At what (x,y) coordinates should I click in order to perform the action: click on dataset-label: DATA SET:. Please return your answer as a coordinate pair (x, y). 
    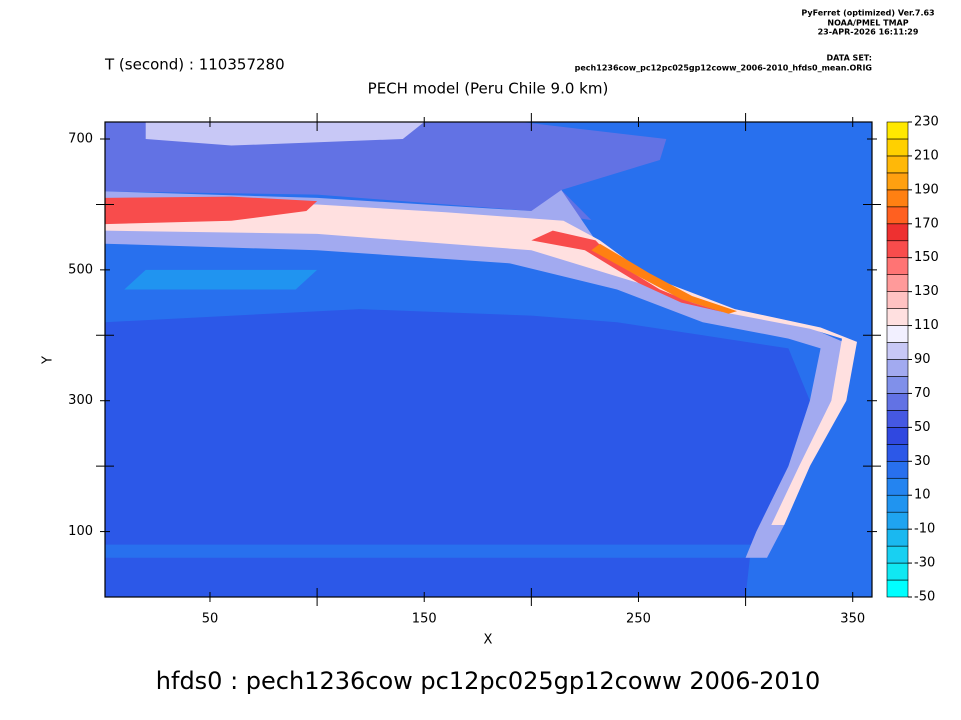
    Looking at the image, I should click on (849, 58).